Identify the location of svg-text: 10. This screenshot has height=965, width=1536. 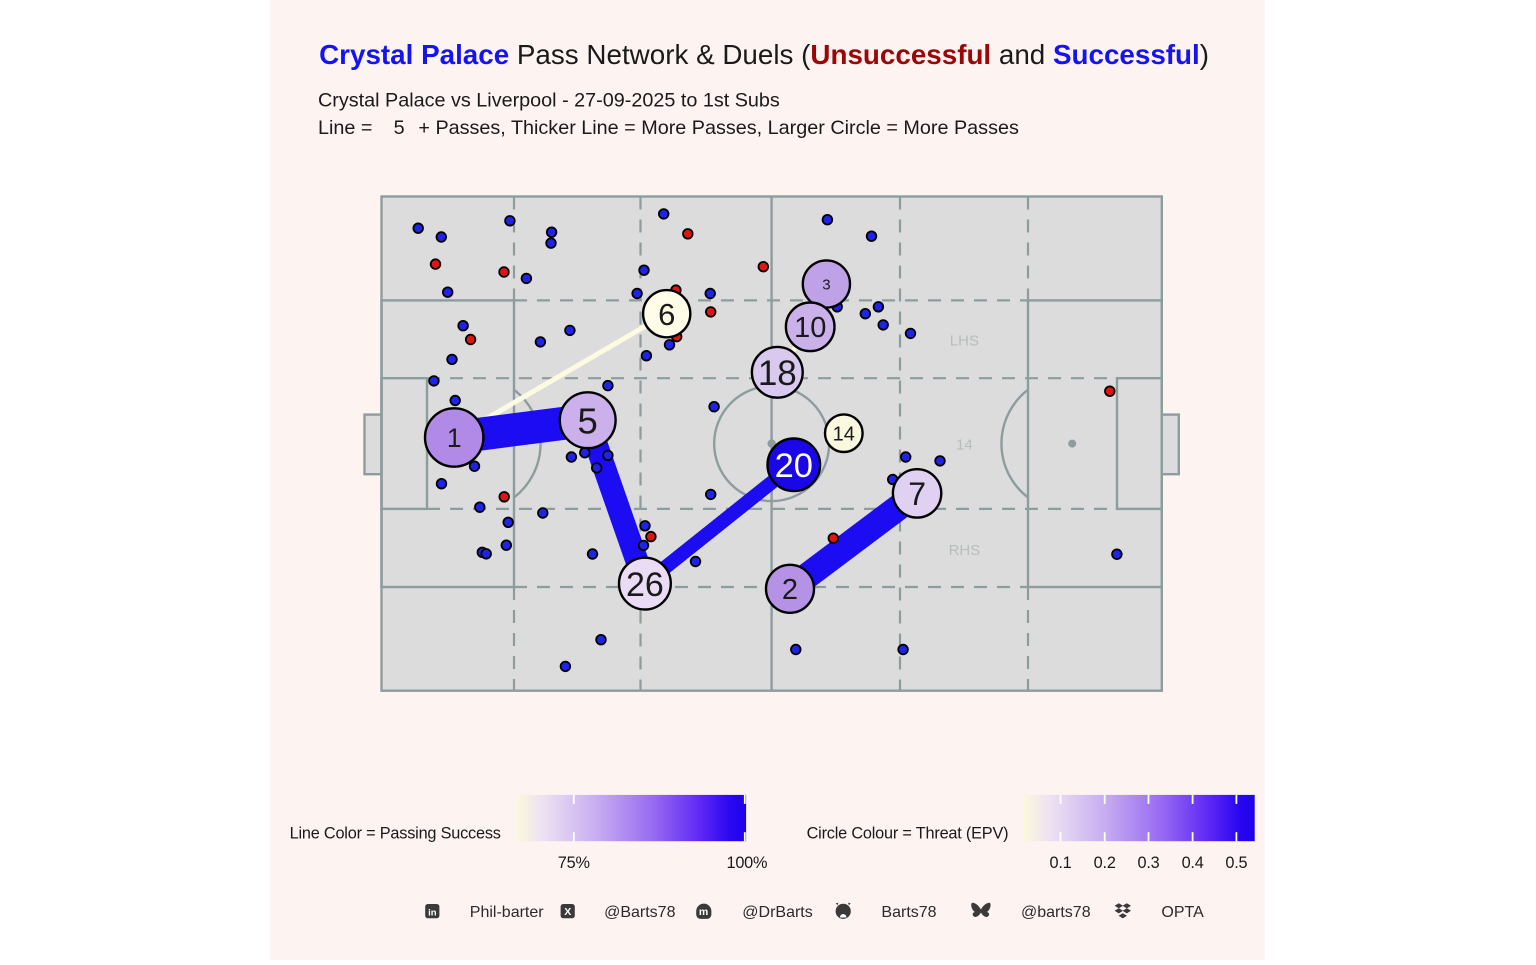
(810, 328).